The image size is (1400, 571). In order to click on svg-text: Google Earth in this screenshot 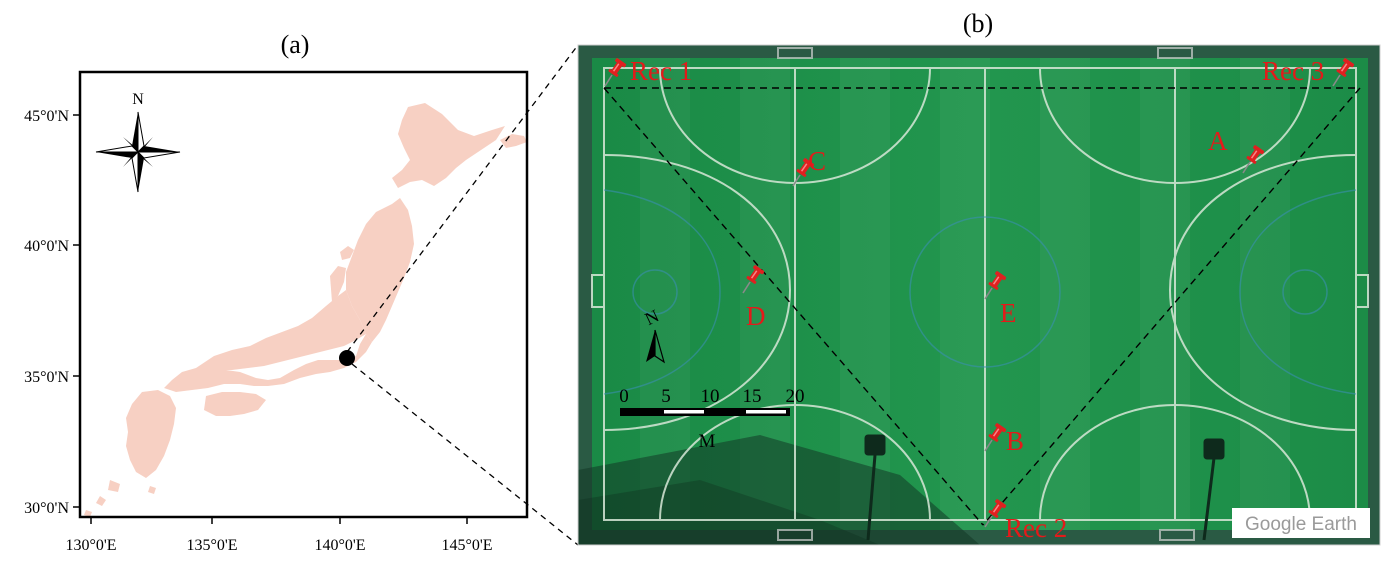, I will do `click(1301, 524)`.